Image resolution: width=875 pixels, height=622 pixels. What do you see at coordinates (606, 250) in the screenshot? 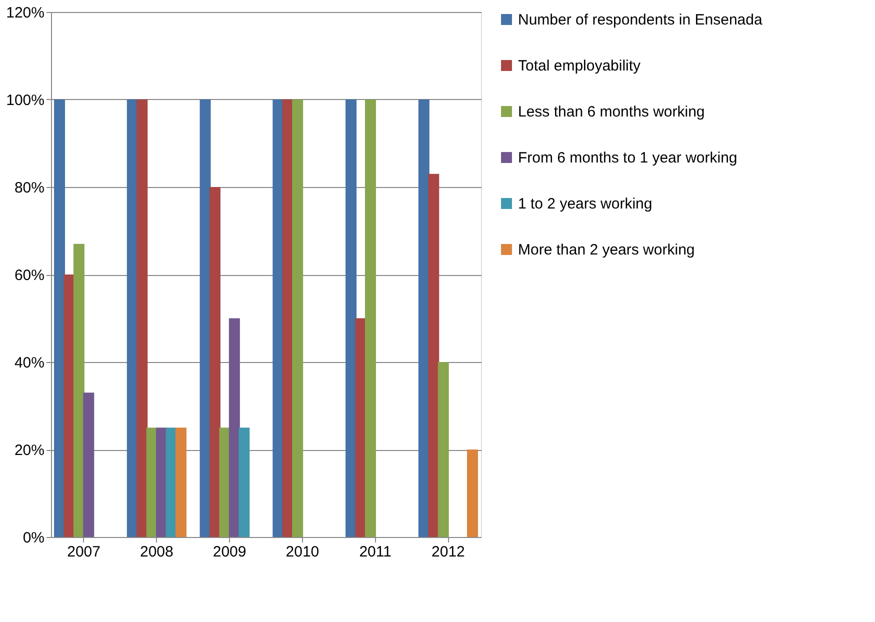
I see `legend-label: More than 2 years working` at bounding box center [606, 250].